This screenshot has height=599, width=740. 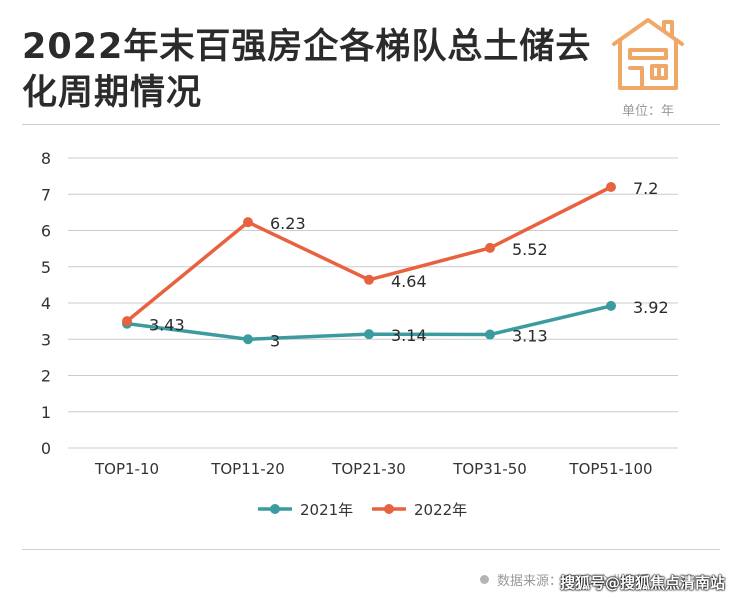 I want to click on data-label: 5.52, so click(x=530, y=249).